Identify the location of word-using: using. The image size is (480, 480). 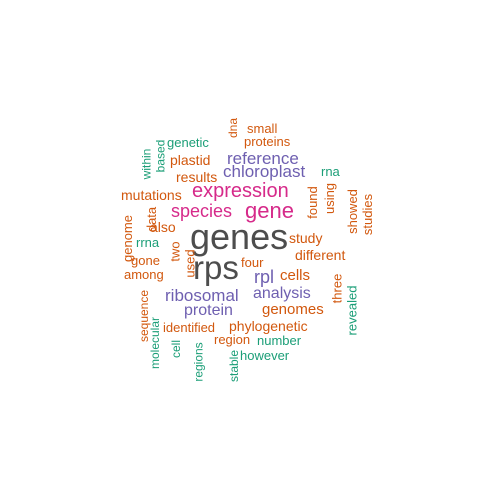
(330, 198).